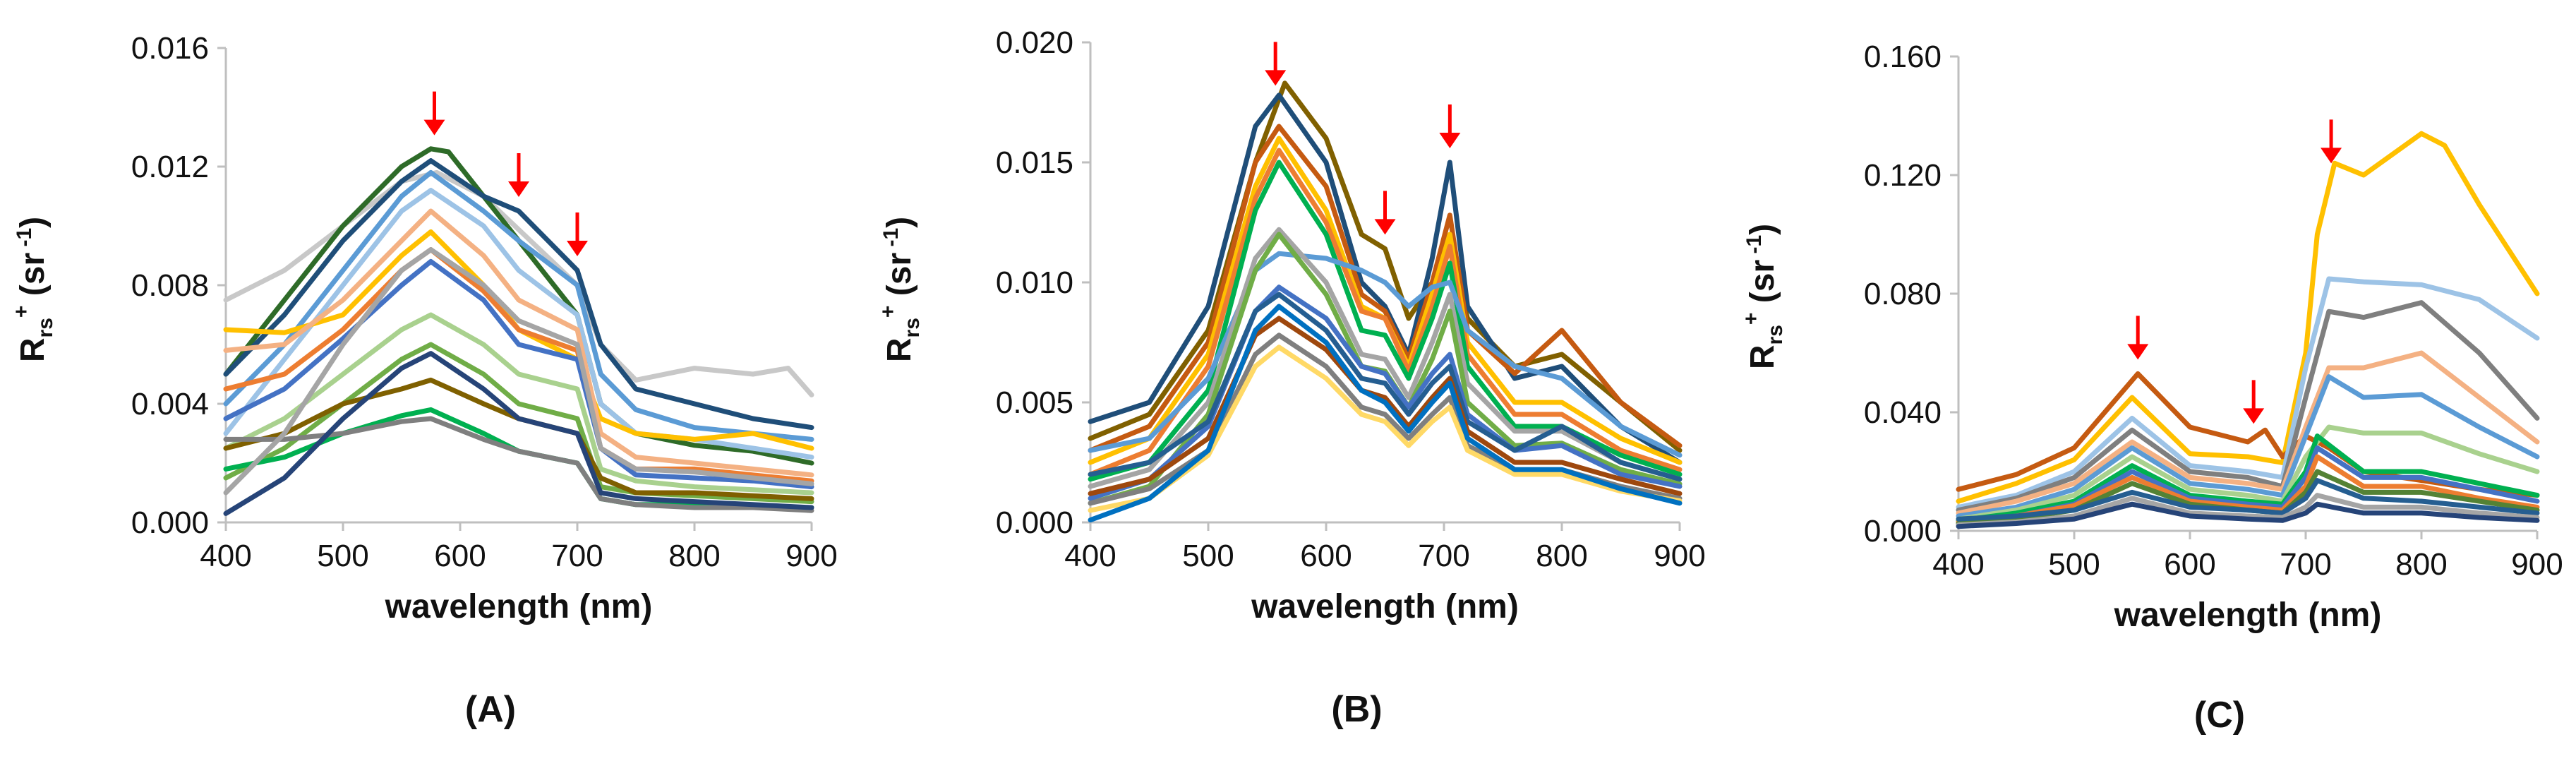 This screenshot has width=2576, height=761. I want to click on series-line-s13, so click(2248, 511).